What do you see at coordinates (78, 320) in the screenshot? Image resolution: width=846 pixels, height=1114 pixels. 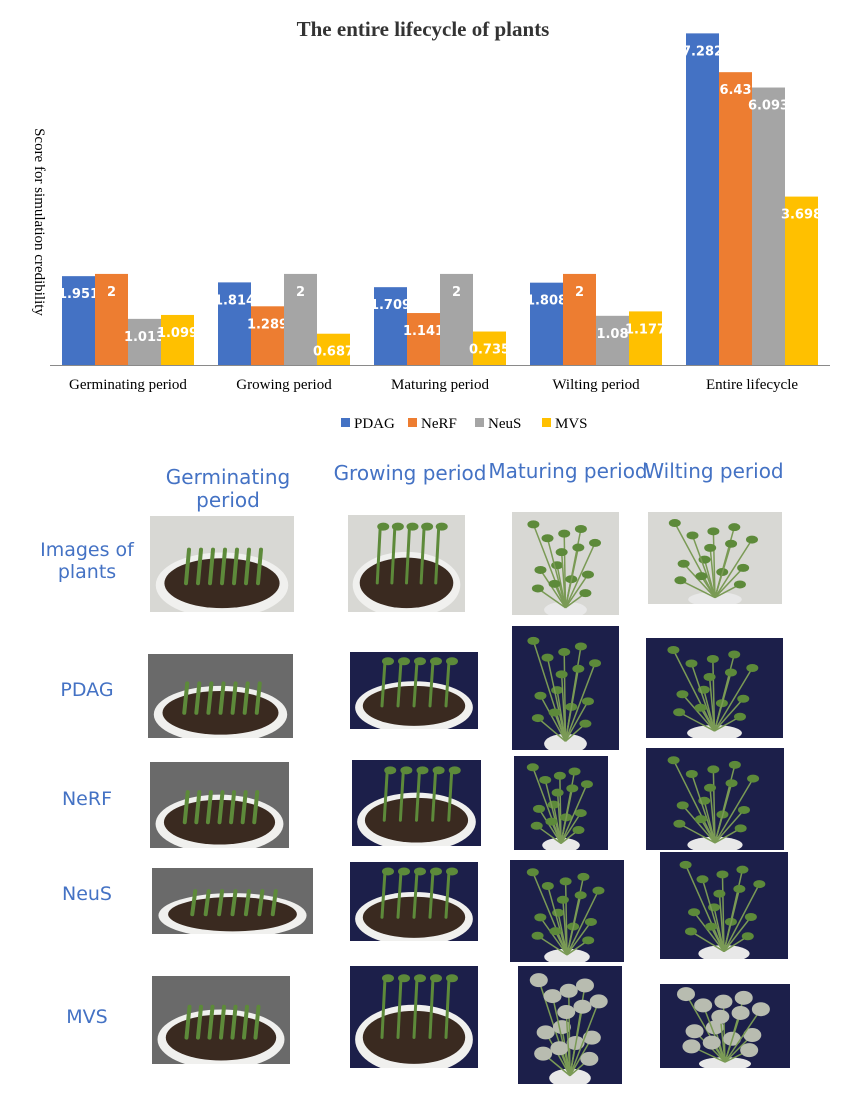 I see `bar-pdag-germinating-period` at bounding box center [78, 320].